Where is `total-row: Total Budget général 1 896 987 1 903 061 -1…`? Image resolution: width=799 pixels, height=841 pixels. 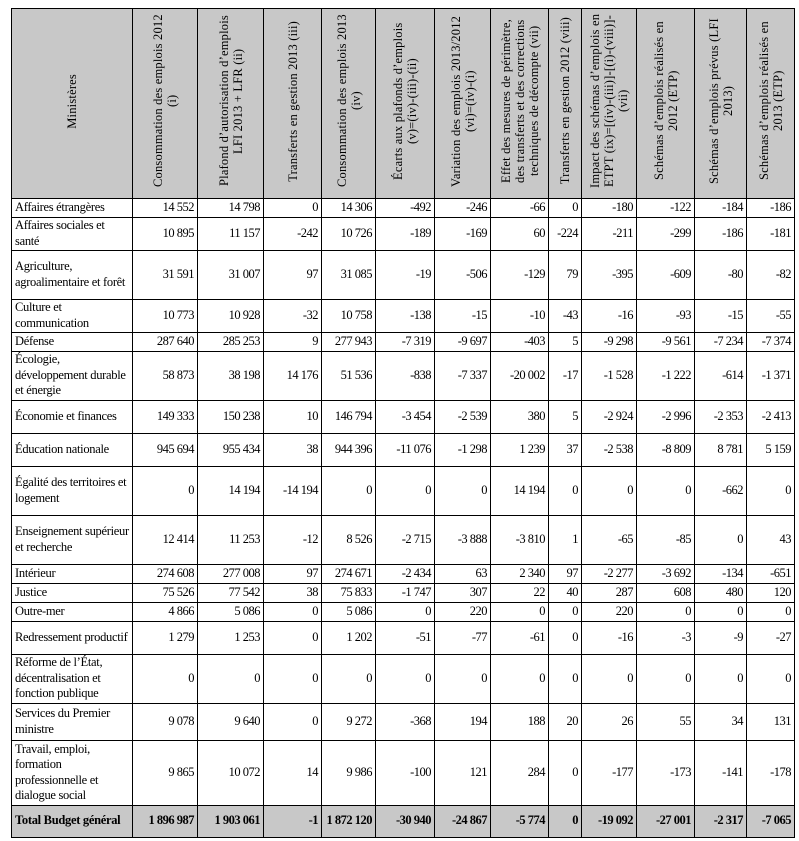
total-row: Total Budget général 1 896 987 1 903 061 -1… is located at coordinates (403, 821).